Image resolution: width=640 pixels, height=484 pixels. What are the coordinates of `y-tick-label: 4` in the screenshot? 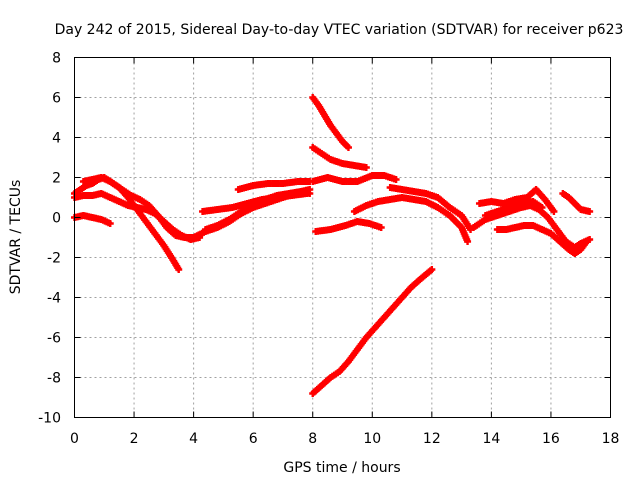 It's located at (56, 139).